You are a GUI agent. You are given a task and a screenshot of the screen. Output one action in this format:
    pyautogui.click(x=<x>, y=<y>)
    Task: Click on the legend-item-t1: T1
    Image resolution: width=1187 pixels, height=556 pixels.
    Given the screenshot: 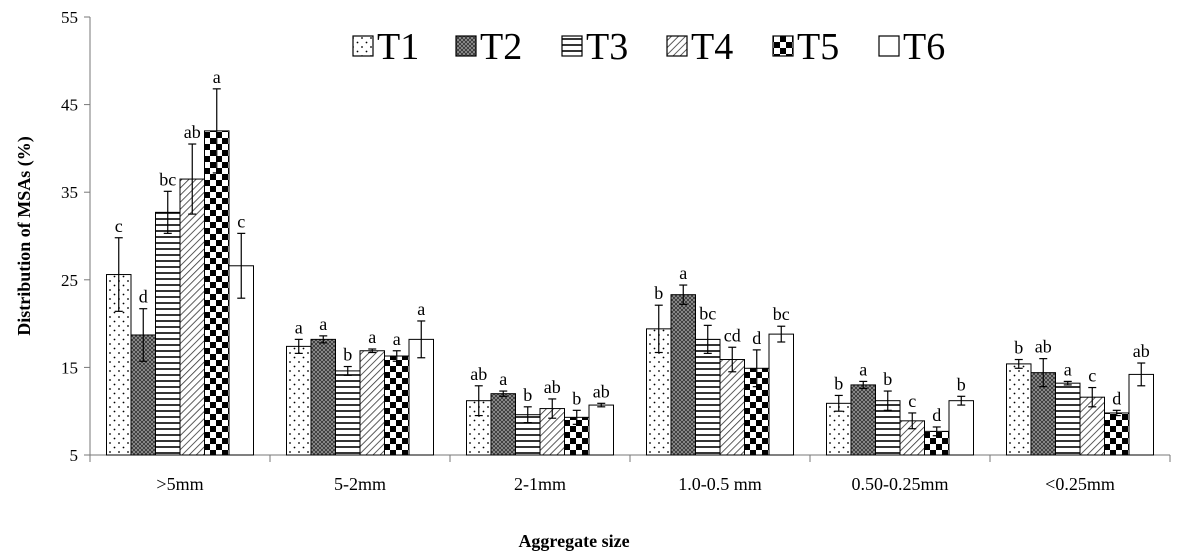 What is the action you would take?
    pyautogui.click(x=385, y=47)
    